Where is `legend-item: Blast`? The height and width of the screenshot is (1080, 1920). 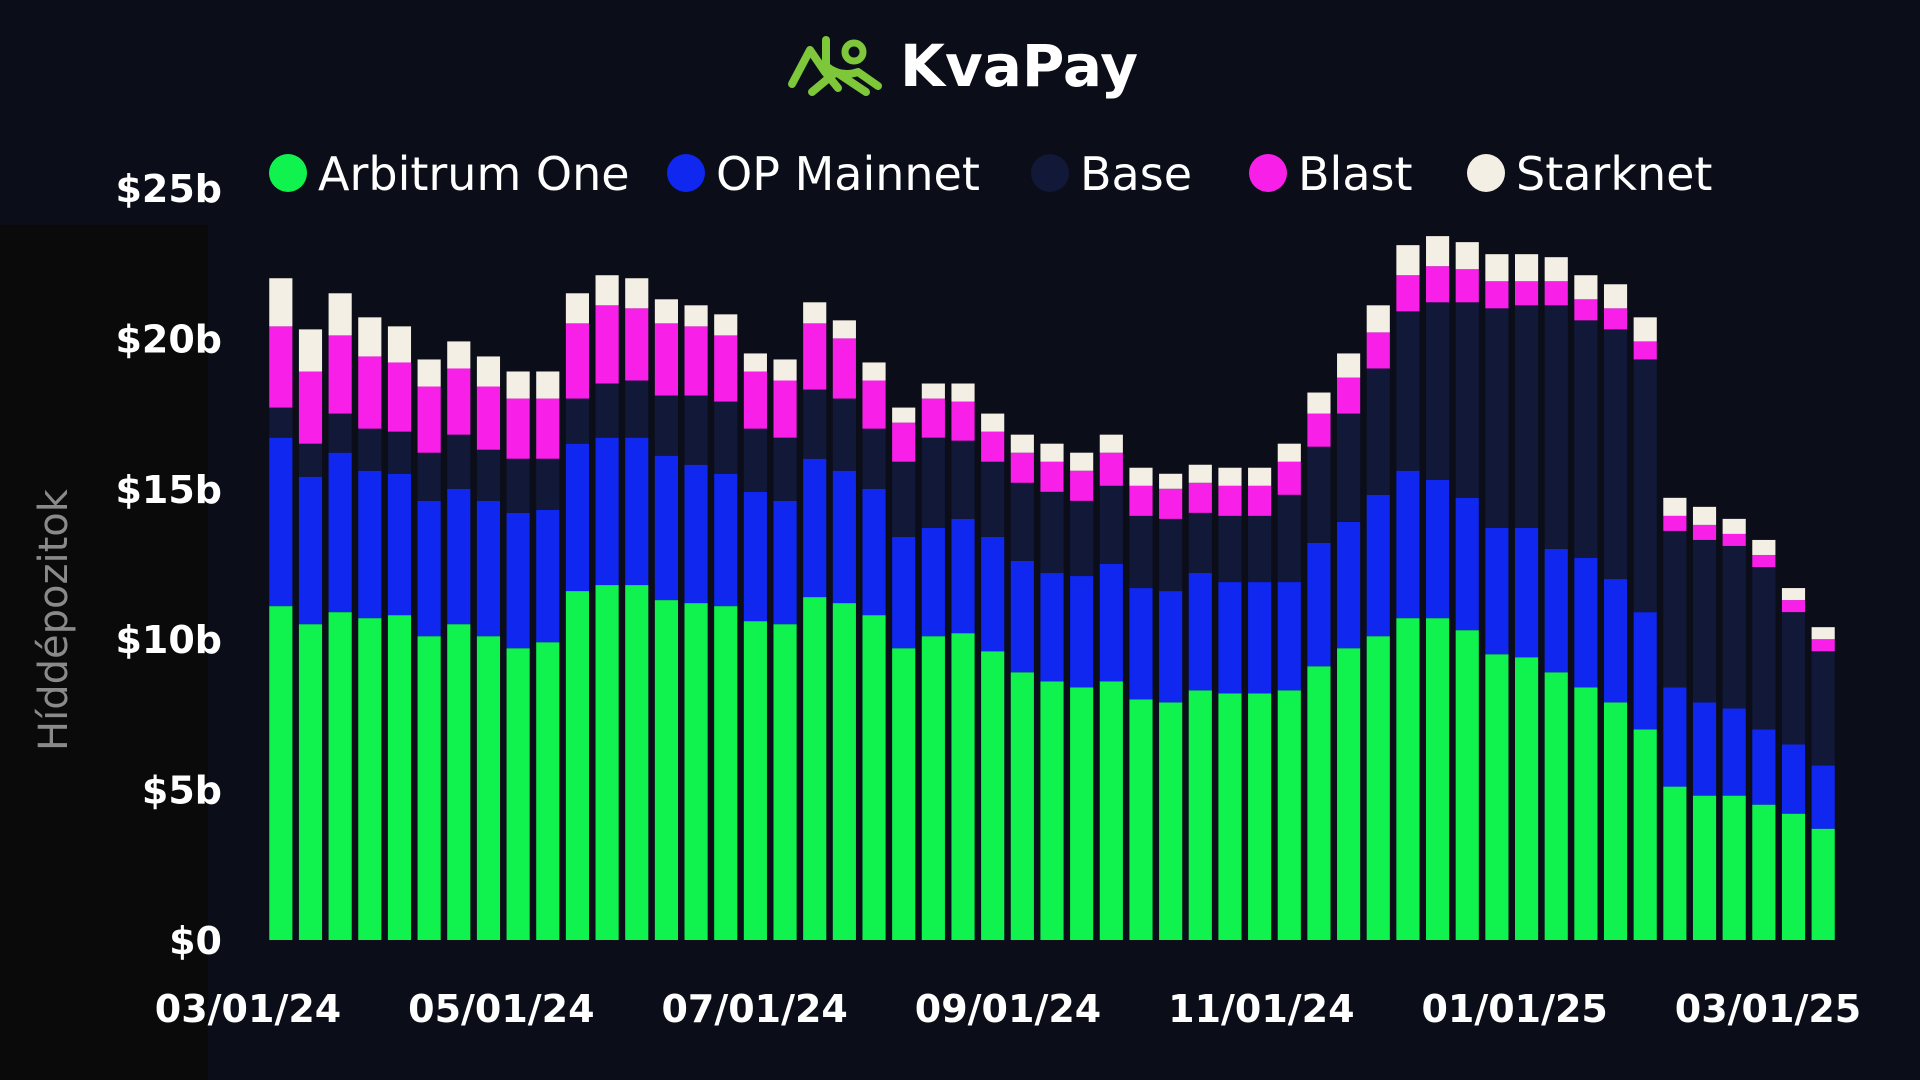
legend-item: Blast is located at coordinates (1331, 174).